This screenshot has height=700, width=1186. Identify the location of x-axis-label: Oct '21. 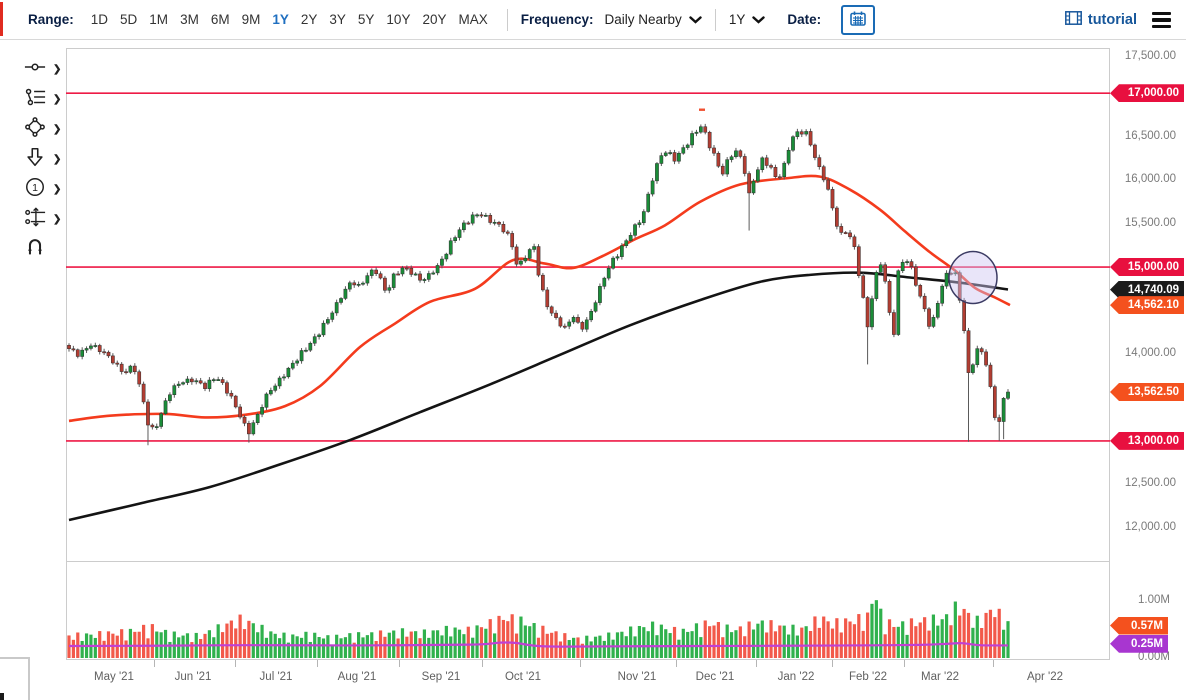
(523, 677).